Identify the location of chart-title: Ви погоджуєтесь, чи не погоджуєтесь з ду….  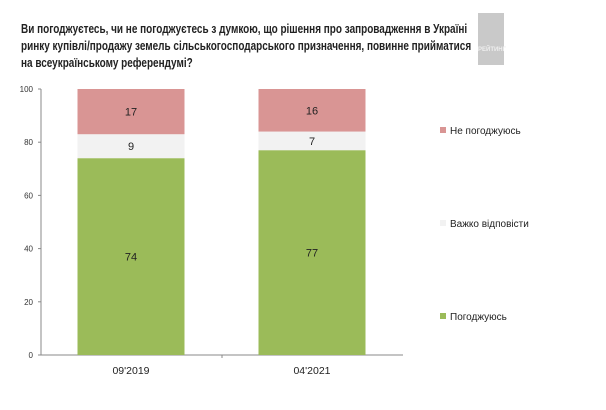
(246, 45).